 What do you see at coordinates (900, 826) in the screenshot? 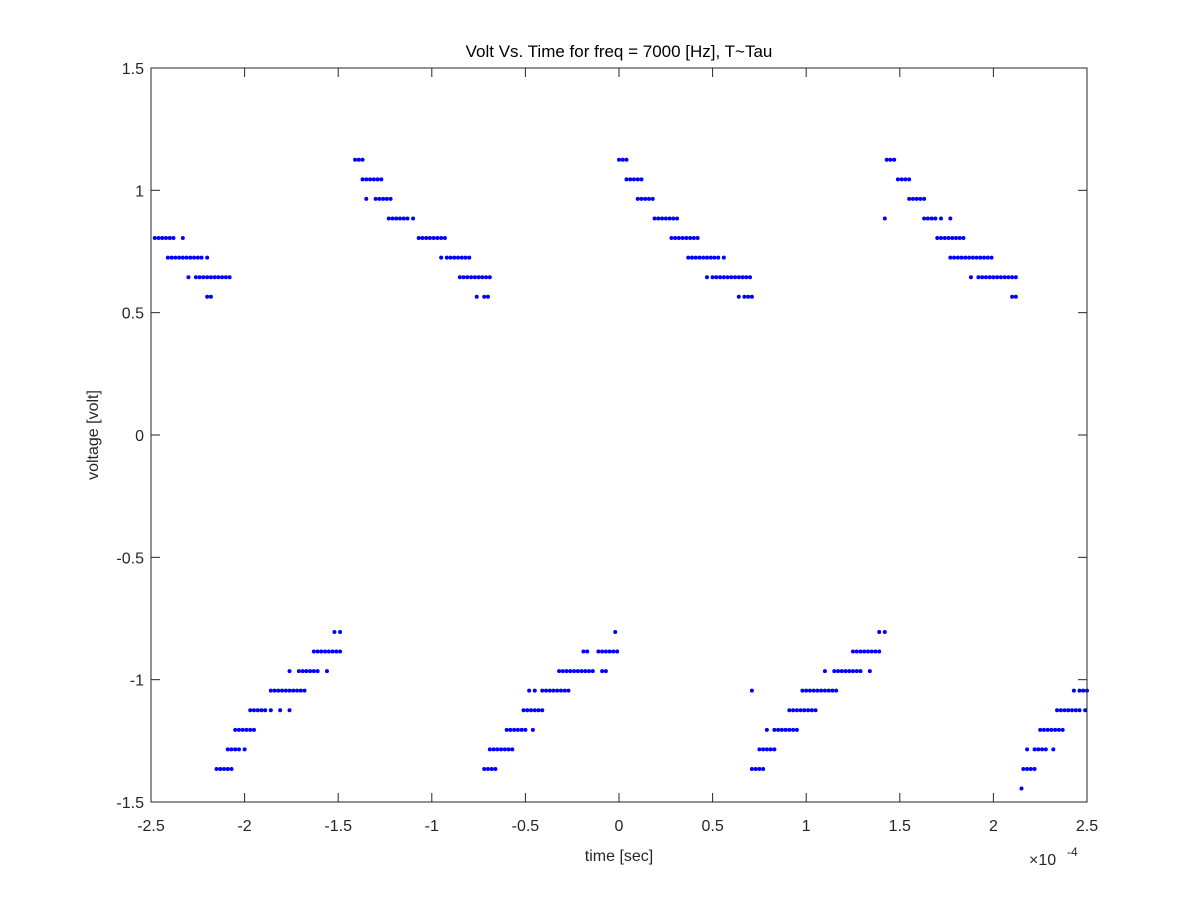
I see `x-tick-label: 1.5` at bounding box center [900, 826].